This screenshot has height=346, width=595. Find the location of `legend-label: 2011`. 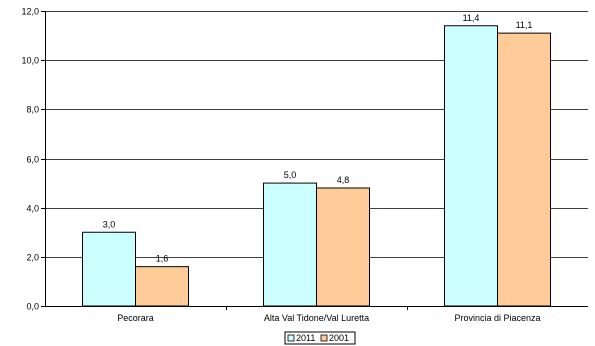

legend-label: 2011 is located at coordinates (305, 338).